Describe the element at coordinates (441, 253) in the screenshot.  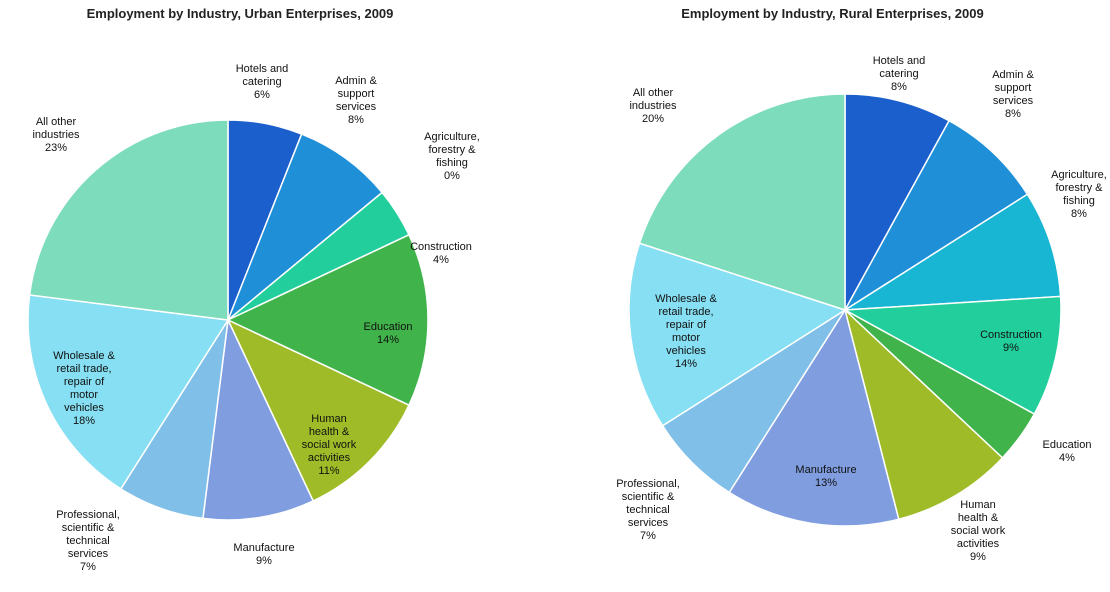
I see `slice-label-construction: Construction 4%` at that location.